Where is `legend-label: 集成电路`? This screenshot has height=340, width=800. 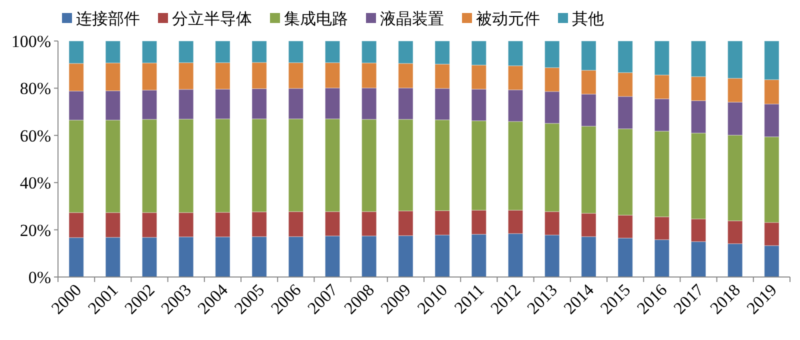
legend-label: 集成电路 is located at coordinates (316, 18).